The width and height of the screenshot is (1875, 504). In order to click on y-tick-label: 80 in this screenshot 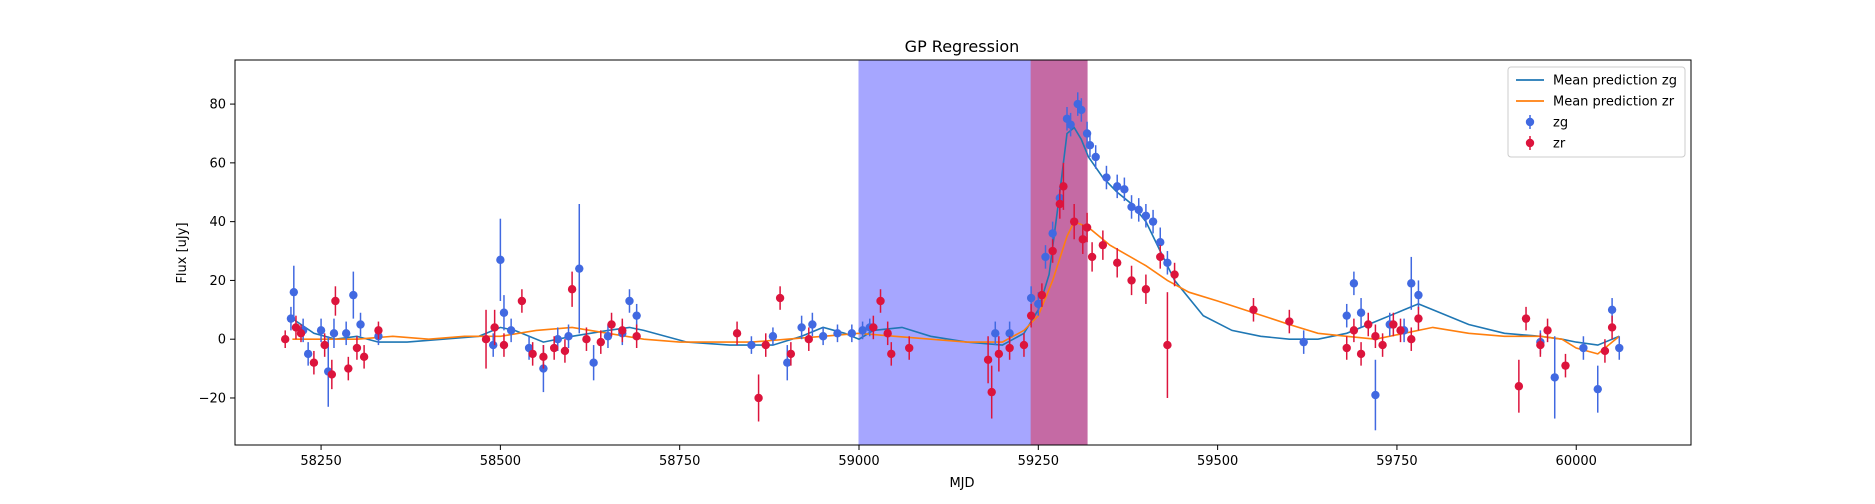, I will do `click(217, 105)`.